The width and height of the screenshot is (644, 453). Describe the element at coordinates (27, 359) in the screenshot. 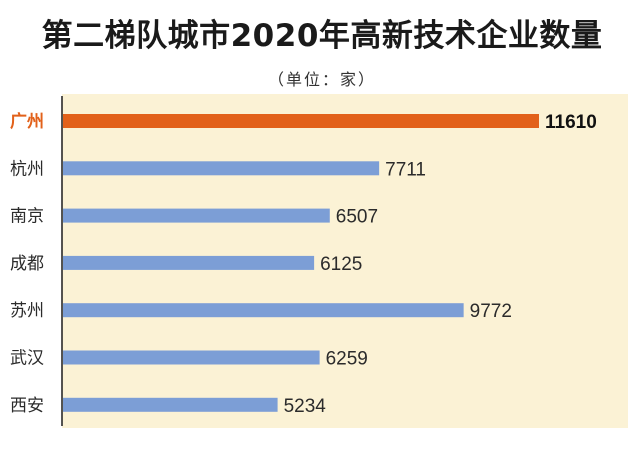

I see `category-label-5: 武汉` at that location.